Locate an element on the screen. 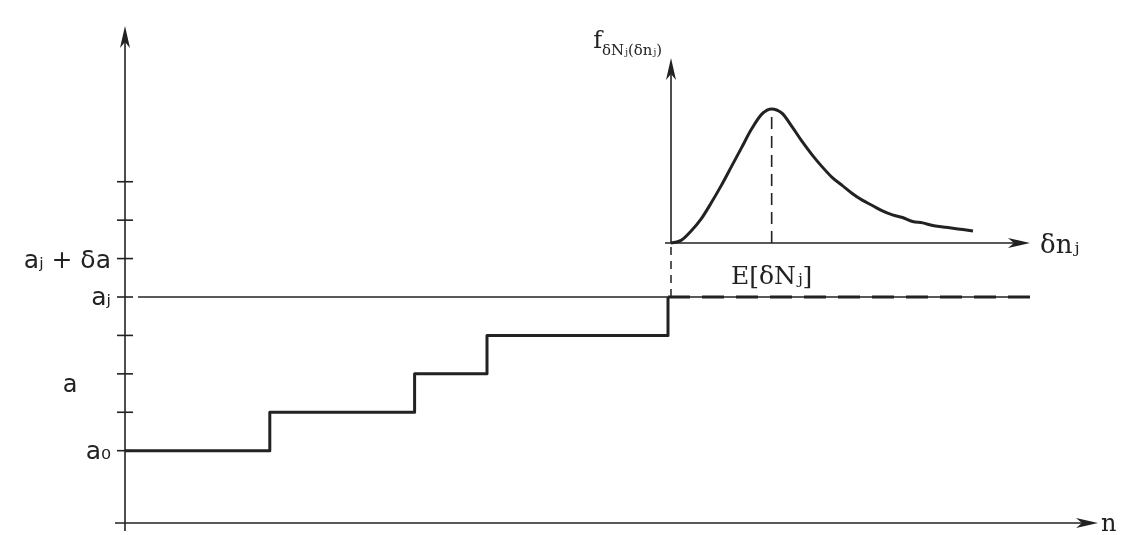 The image size is (1121, 535). annotation: E[δNⱼ] is located at coordinates (772, 275).